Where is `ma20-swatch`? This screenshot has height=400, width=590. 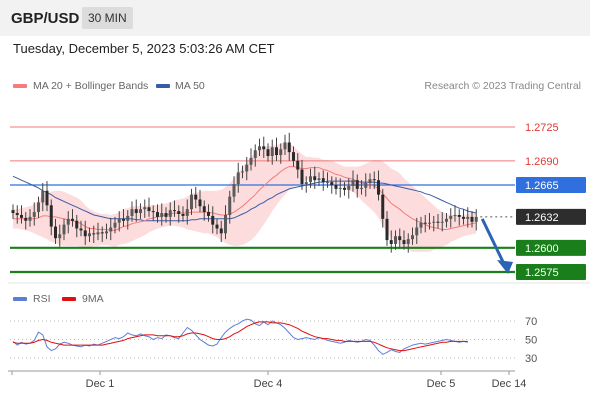
ma20-swatch is located at coordinates (20, 86).